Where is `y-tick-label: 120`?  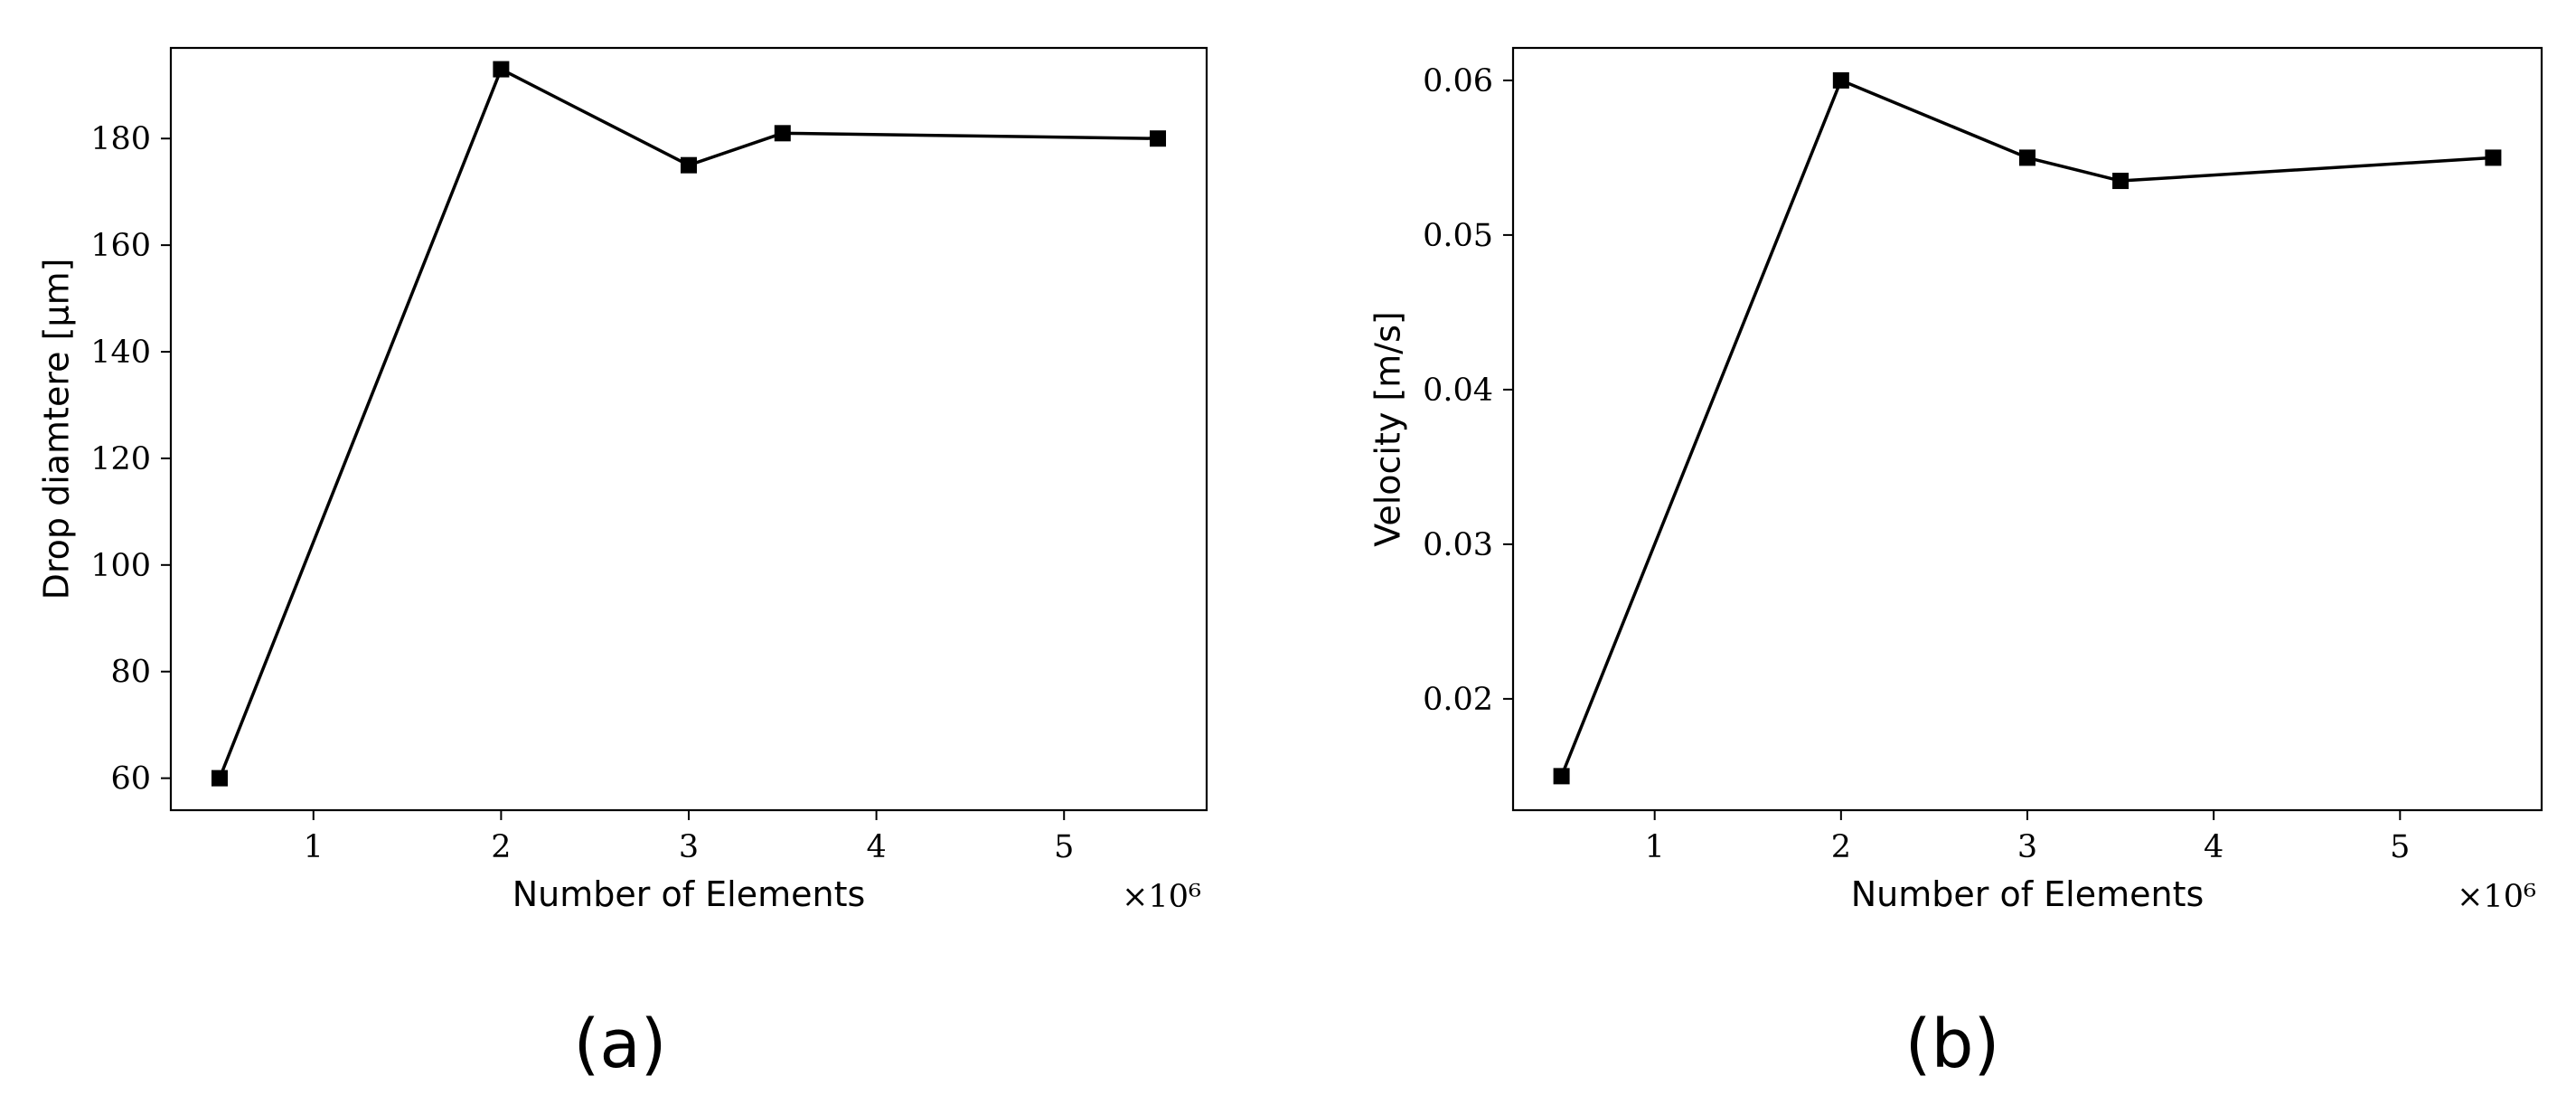 y-tick-label: 120 is located at coordinates (120, 459).